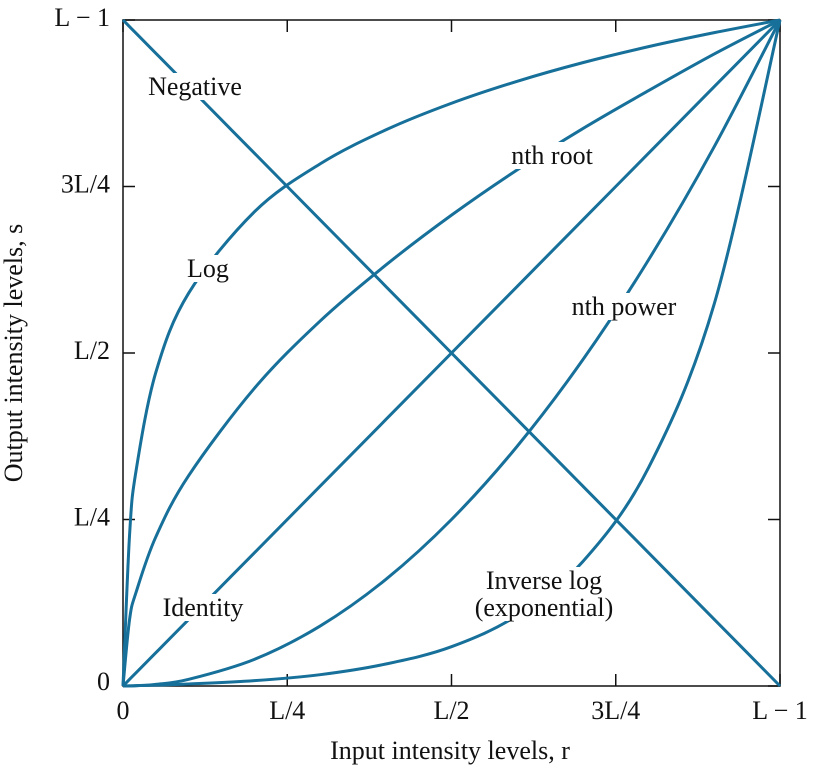 Image resolution: width=831 pixels, height=772 pixels. I want to click on label-wrap: nth power, so click(624, 306).